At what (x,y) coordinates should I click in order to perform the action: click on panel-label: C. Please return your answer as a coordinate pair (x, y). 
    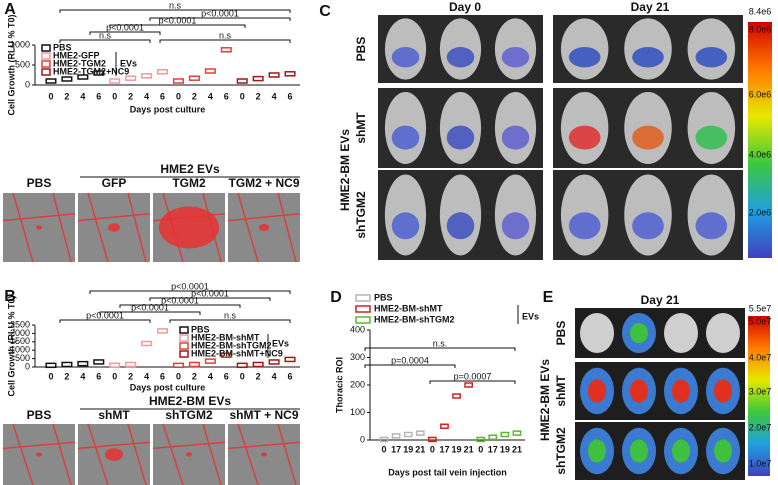
    Looking at the image, I should click on (325, 11).